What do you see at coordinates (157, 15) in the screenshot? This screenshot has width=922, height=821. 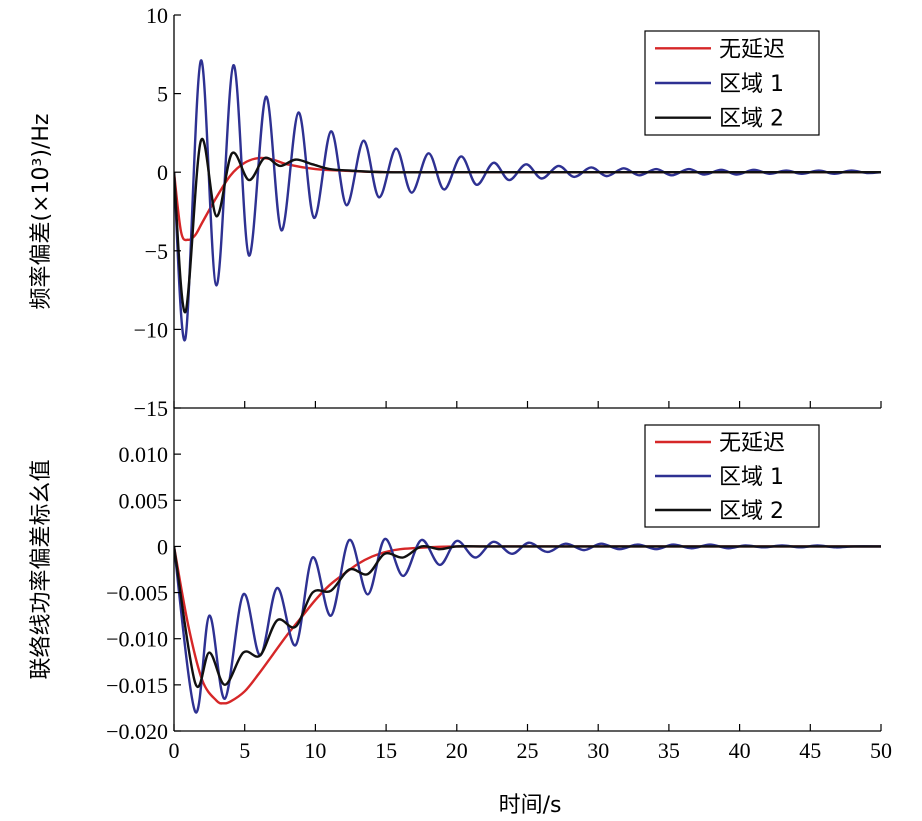 I see `y-tick-label-0-0: 10` at bounding box center [157, 15].